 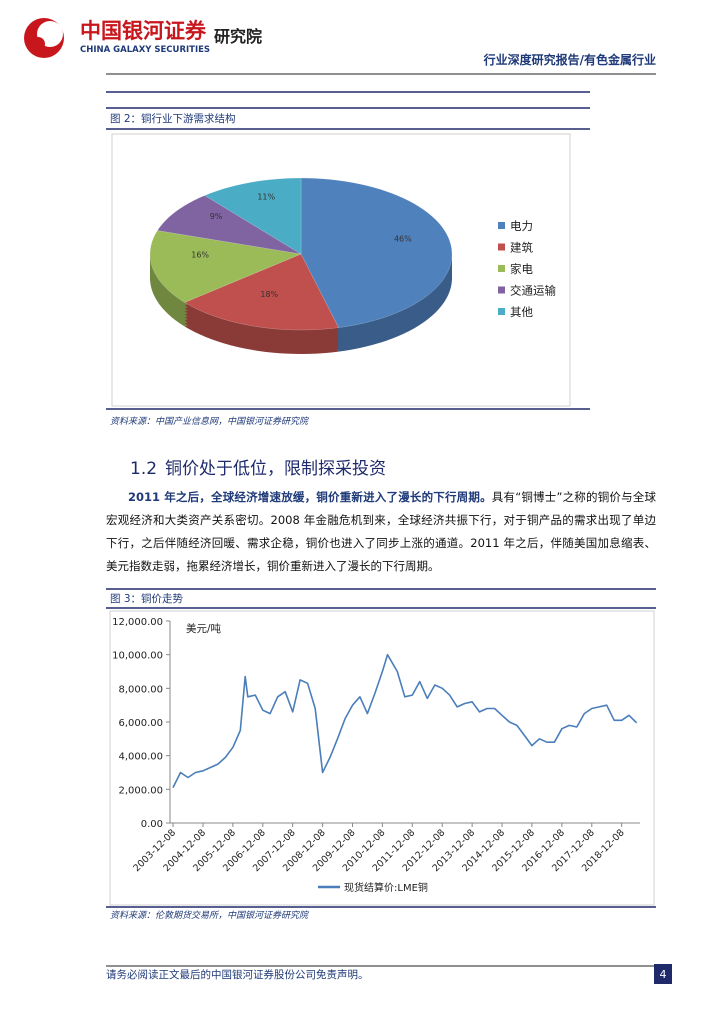 I want to click on brand-cn: 中国银河证券, so click(x=143, y=31).